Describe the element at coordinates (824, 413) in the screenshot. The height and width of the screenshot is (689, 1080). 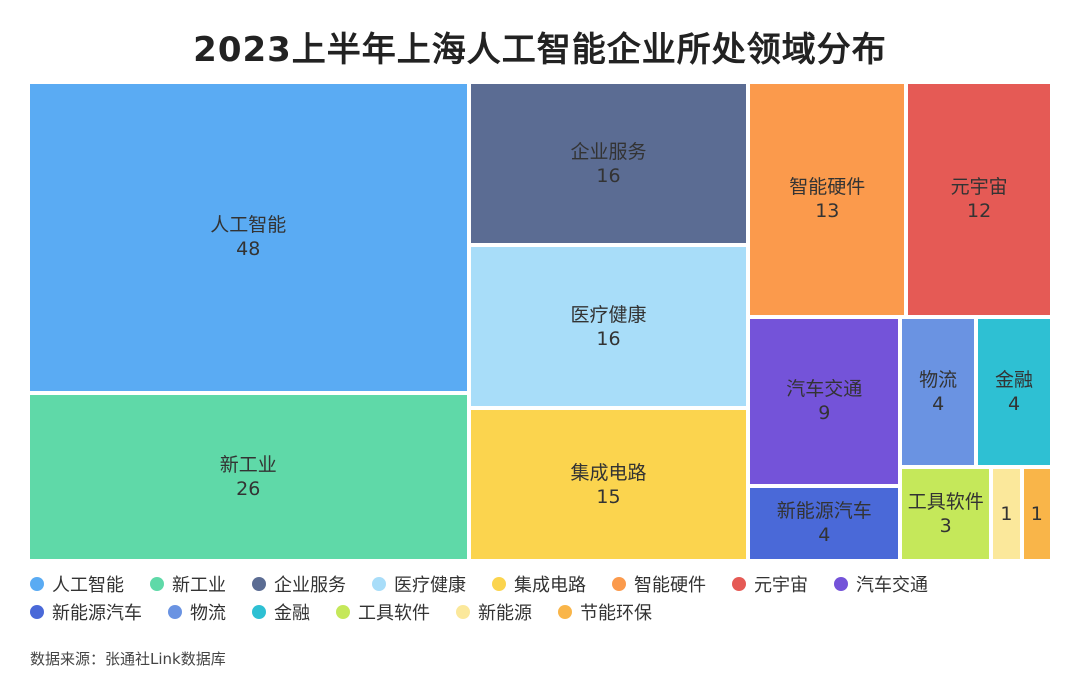
I see `tile-value: 9` at that location.